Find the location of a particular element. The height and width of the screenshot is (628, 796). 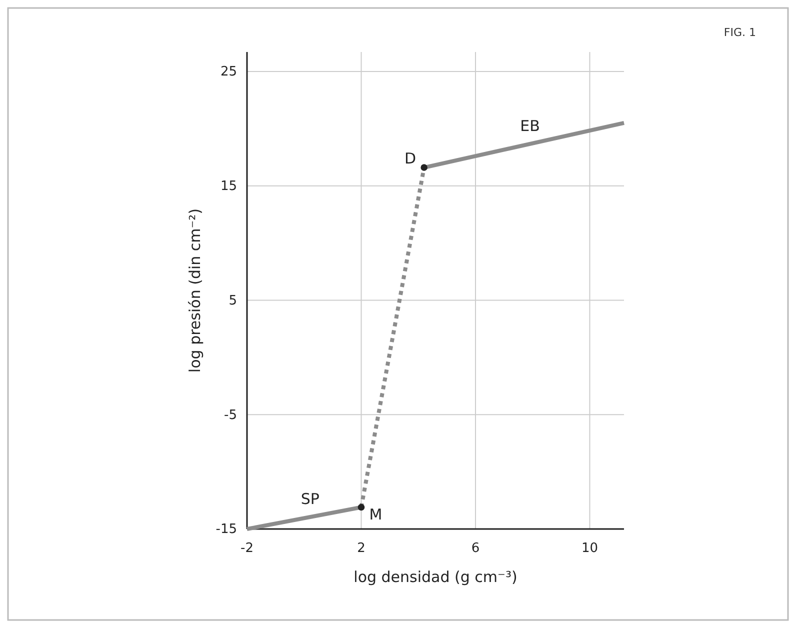

y-tick-label: -15 is located at coordinates (226, 530).